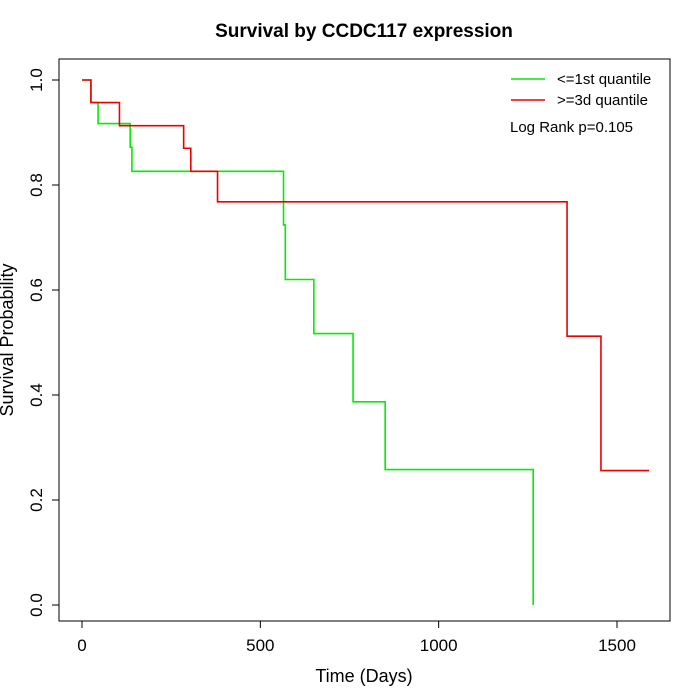 The width and height of the screenshot is (700, 700). What do you see at coordinates (260, 645) in the screenshot?
I see `x-tick-label: 500` at bounding box center [260, 645].